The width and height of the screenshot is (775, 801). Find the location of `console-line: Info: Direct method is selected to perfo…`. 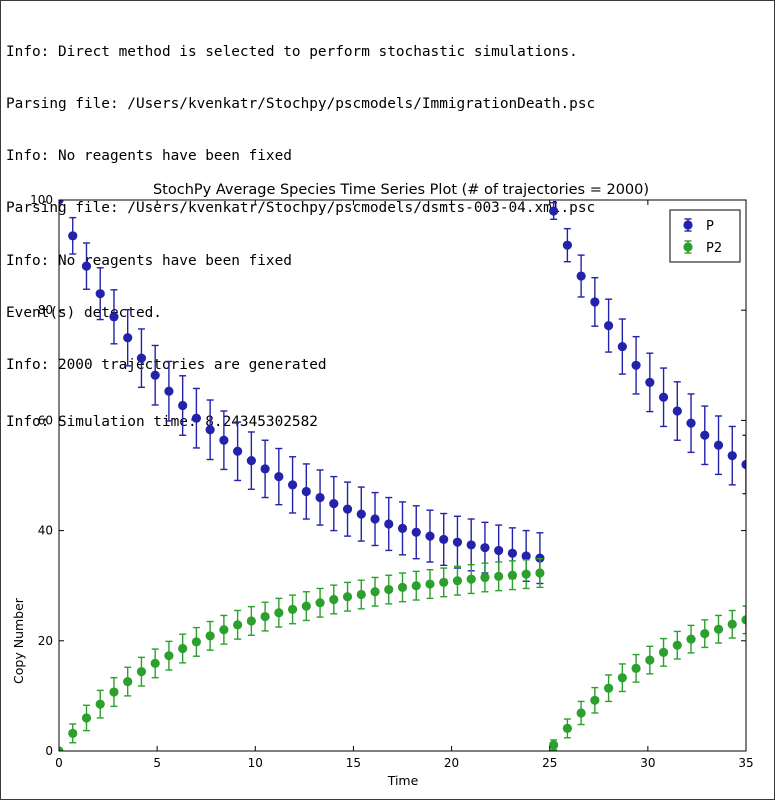

console-line: Info: Direct method is selected to perfo… is located at coordinates (292, 51).